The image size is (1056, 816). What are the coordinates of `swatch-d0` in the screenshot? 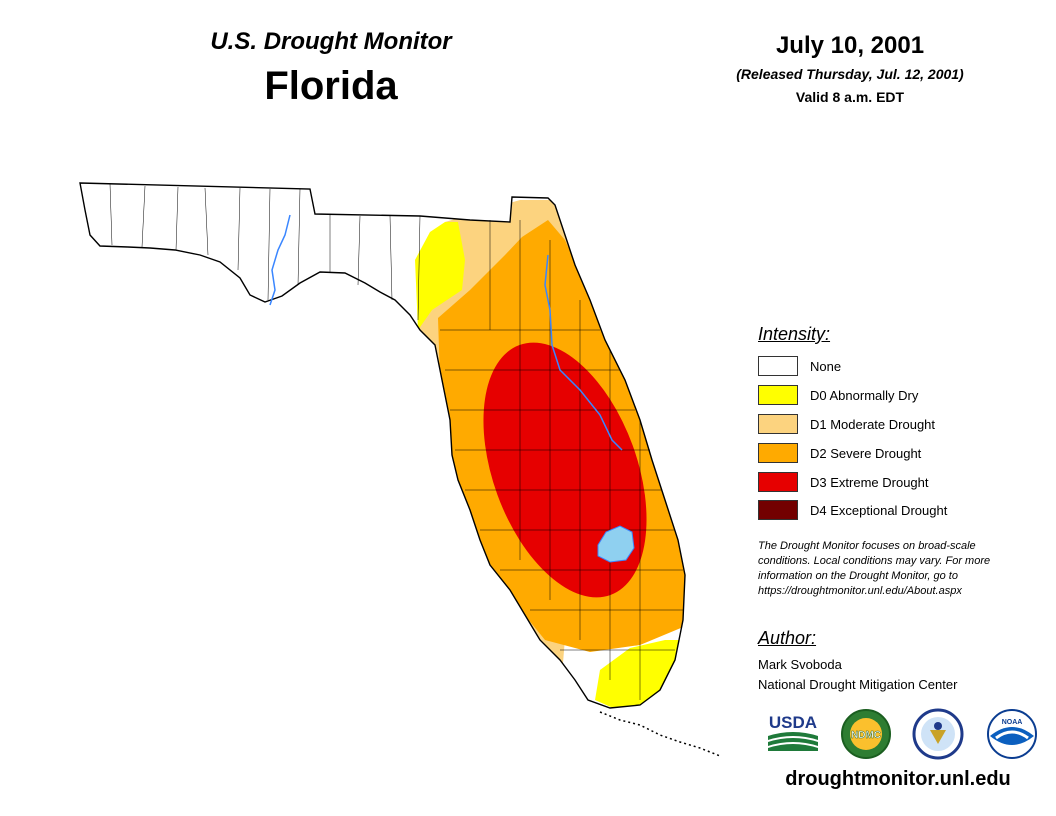 It's located at (778, 395).